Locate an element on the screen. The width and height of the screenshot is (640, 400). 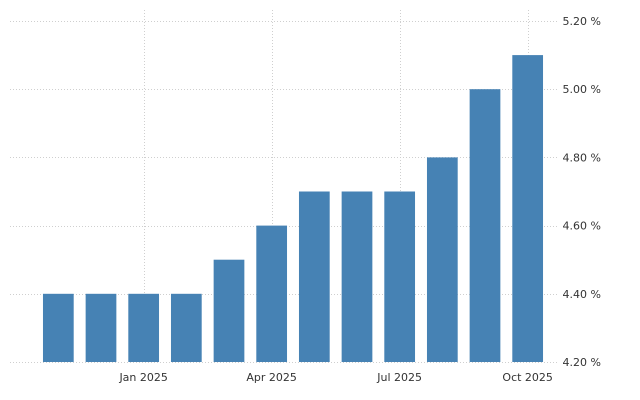
y-tick-label: 4.80 % is located at coordinates (582, 157).